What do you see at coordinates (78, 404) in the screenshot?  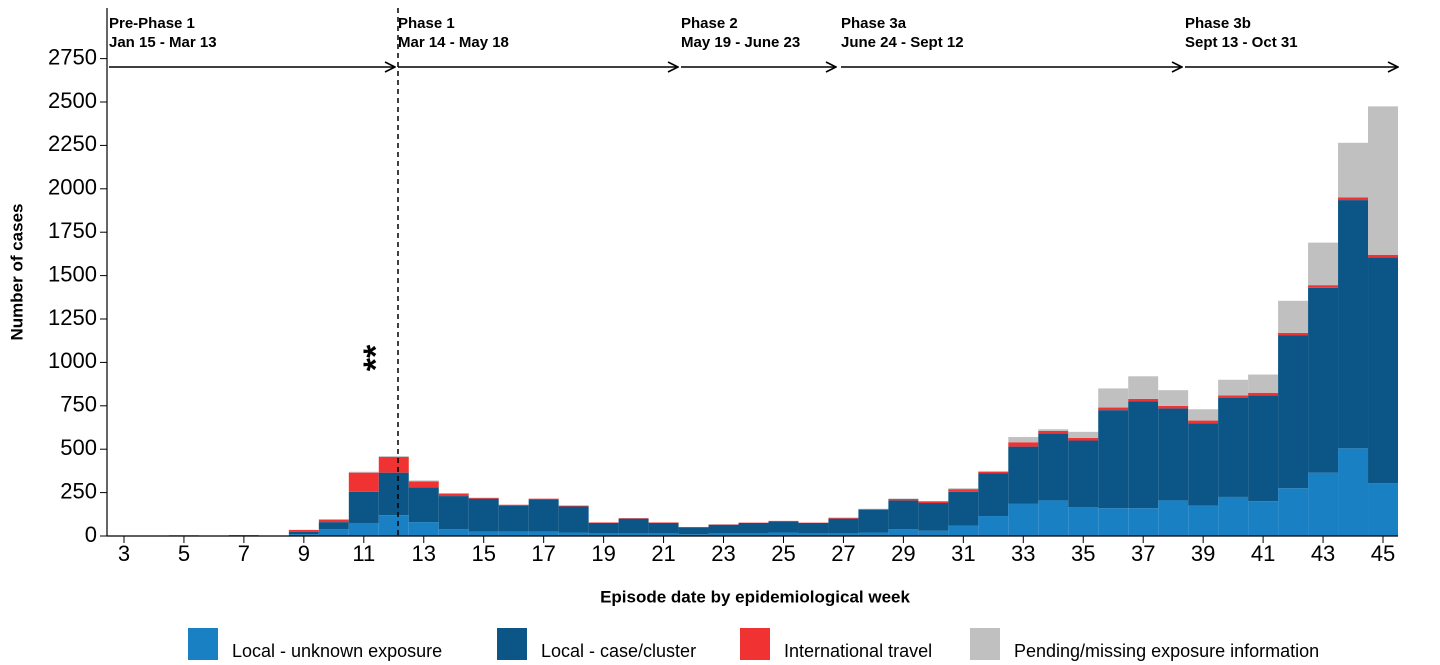 I see `y-tick-label: 750` at bounding box center [78, 404].